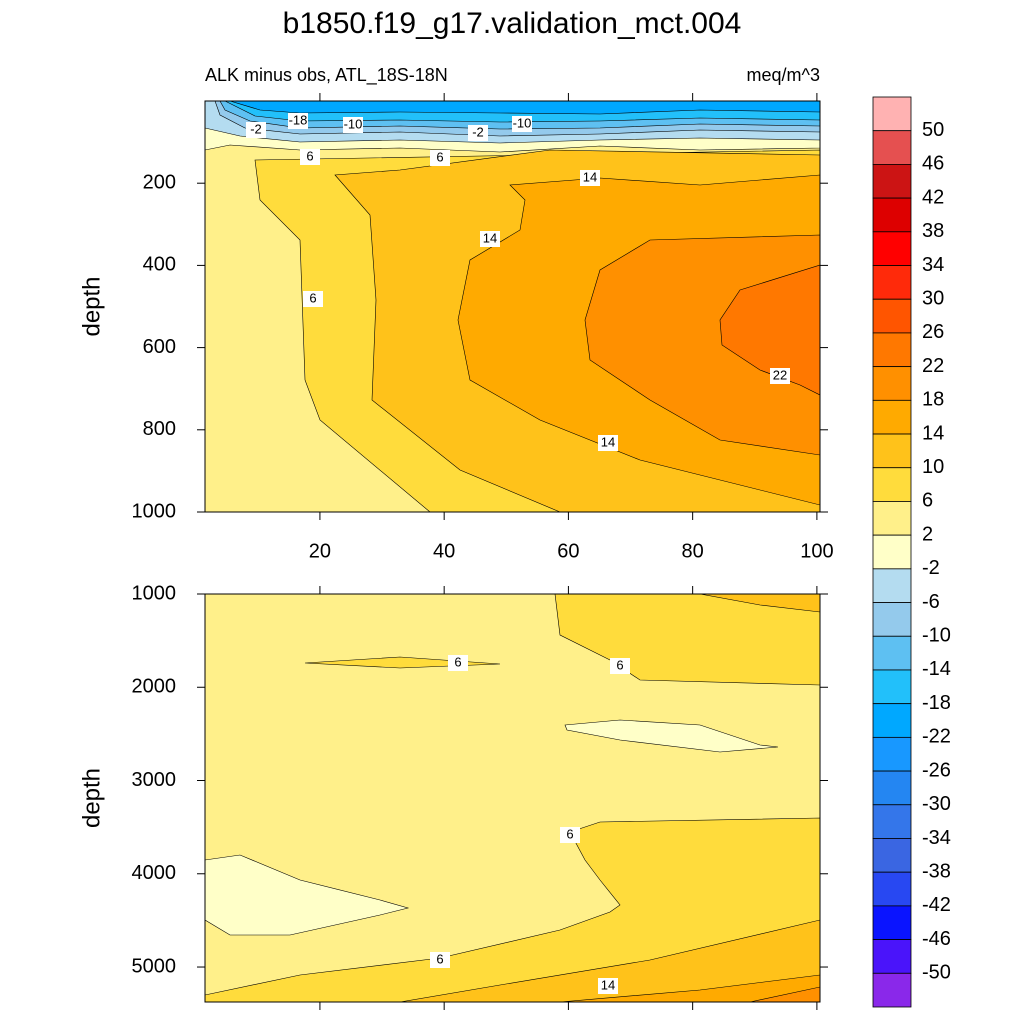 The image size is (1024, 1024). What do you see at coordinates (936, 770) in the screenshot?
I see `colorbar-label: -26` at bounding box center [936, 770].